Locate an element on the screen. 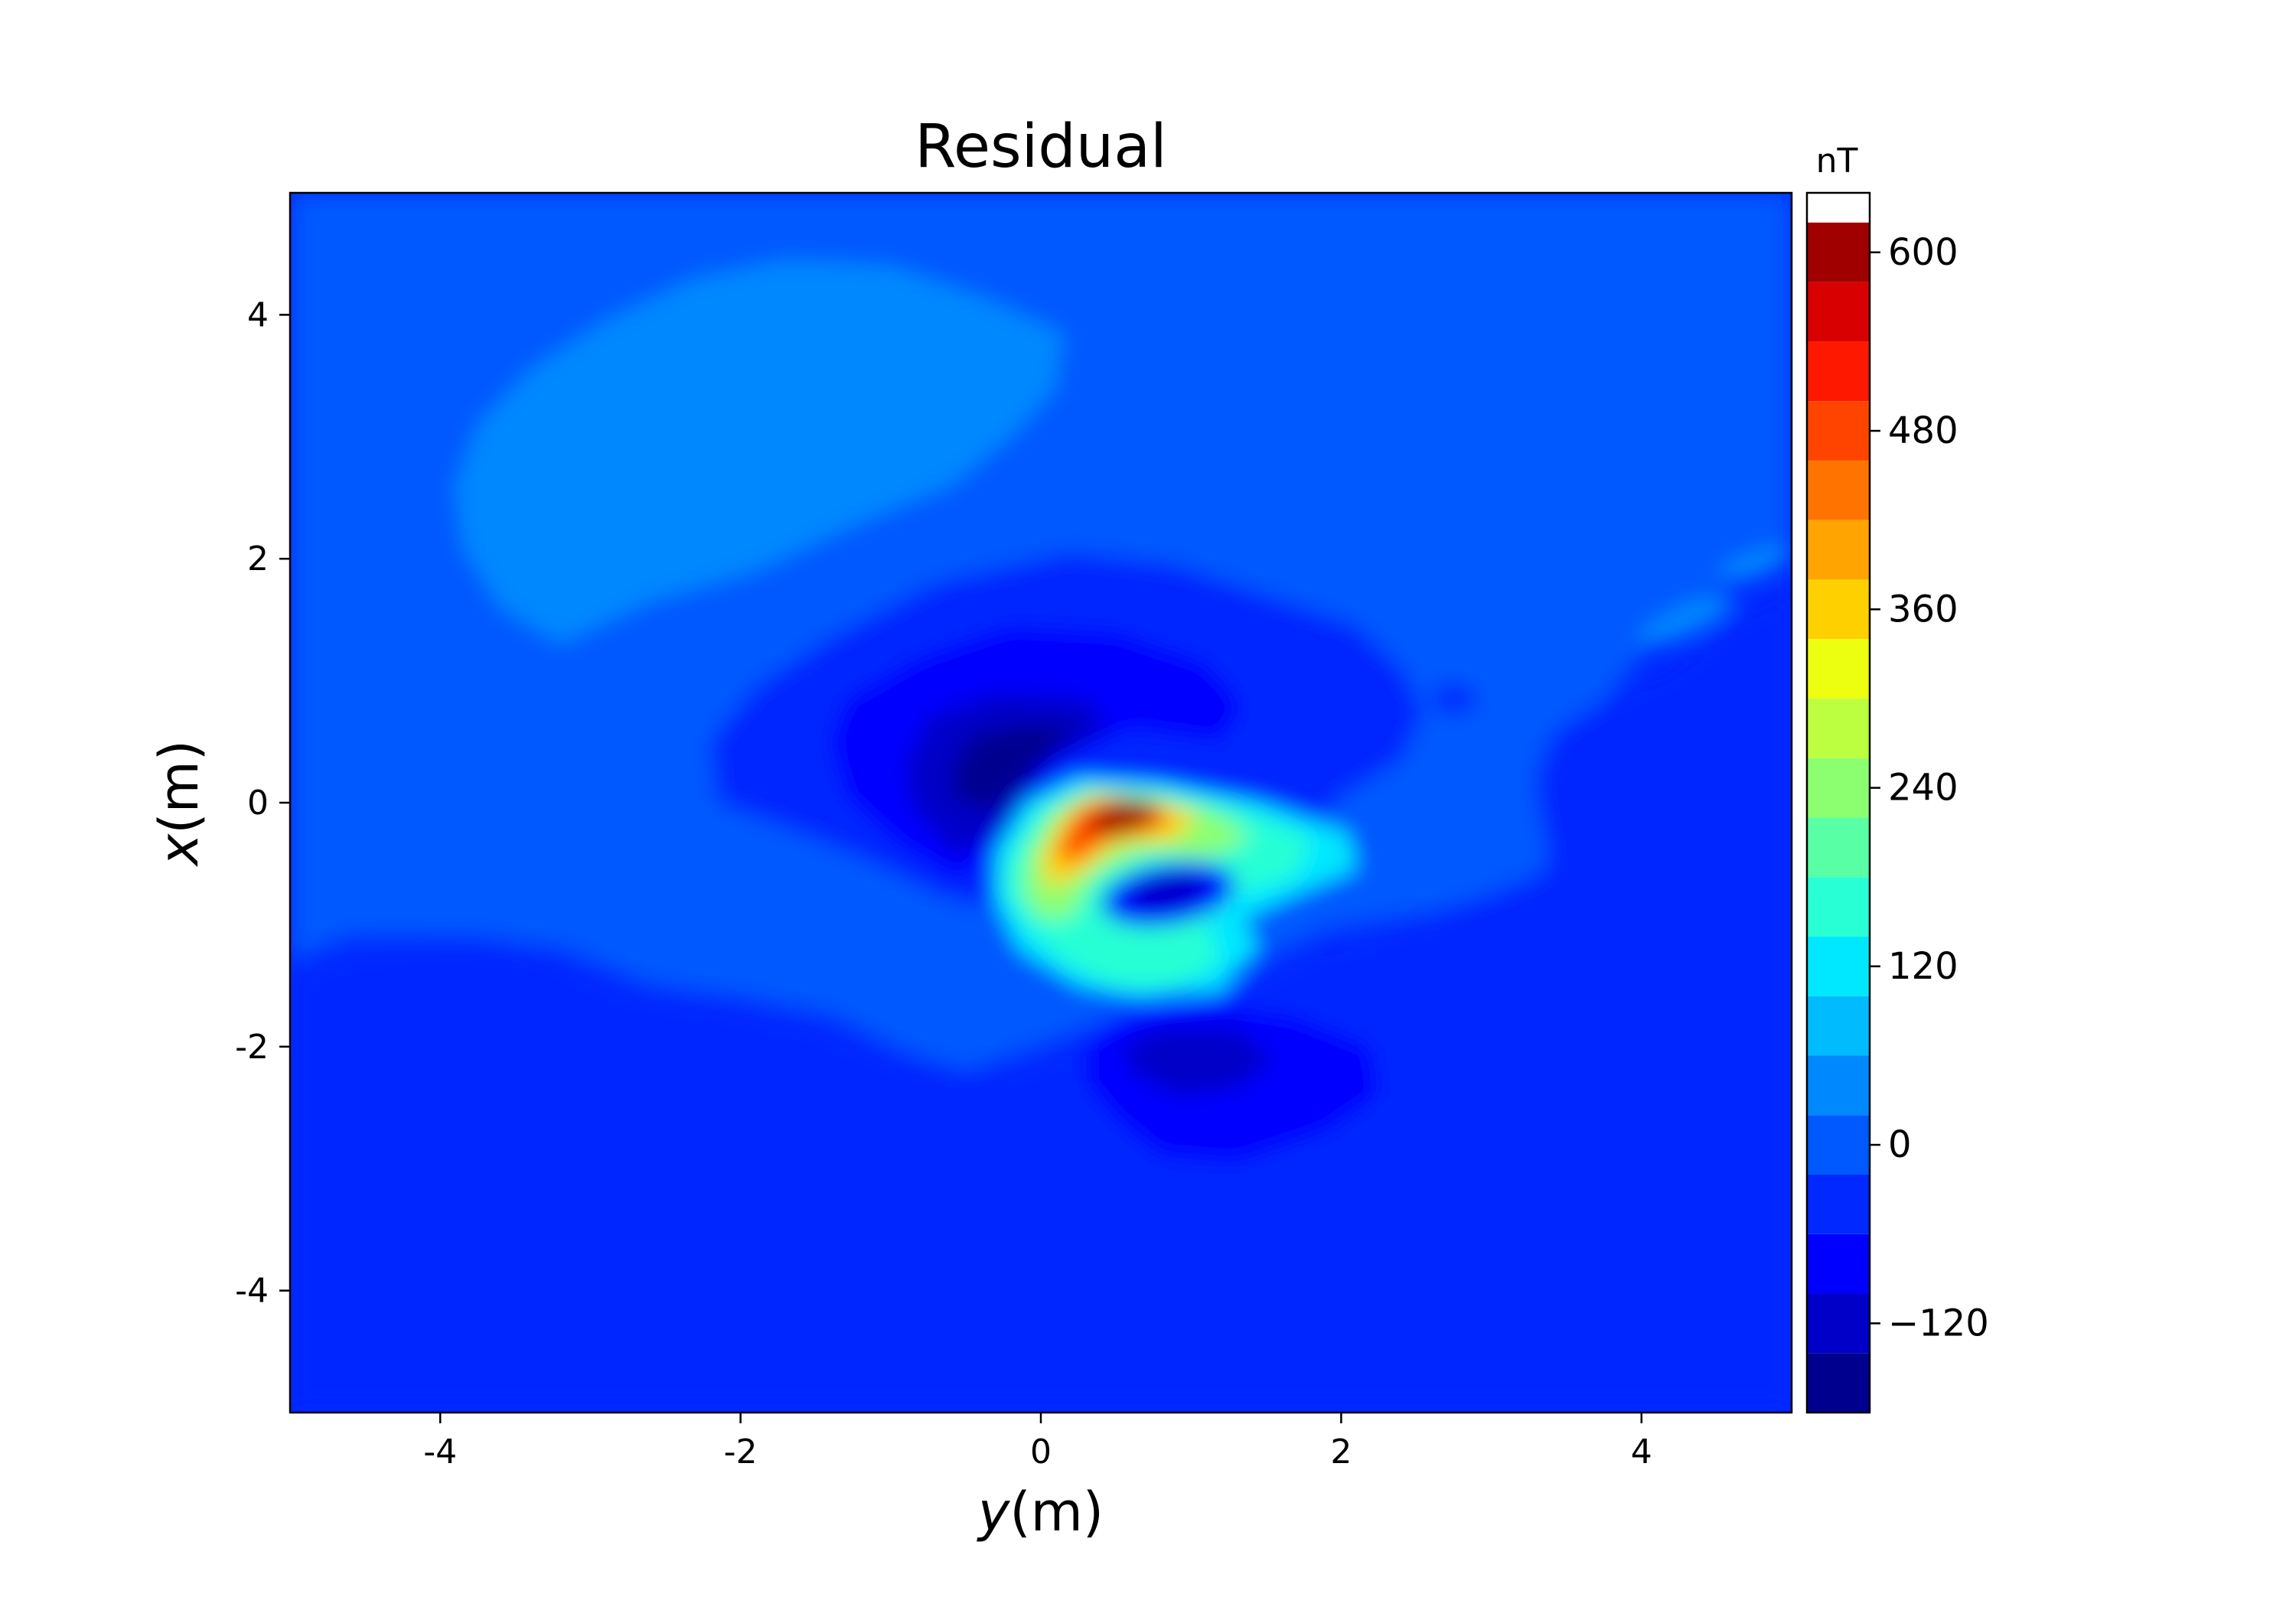  colorbar-tick-label: −120 is located at coordinates (1938, 1323).